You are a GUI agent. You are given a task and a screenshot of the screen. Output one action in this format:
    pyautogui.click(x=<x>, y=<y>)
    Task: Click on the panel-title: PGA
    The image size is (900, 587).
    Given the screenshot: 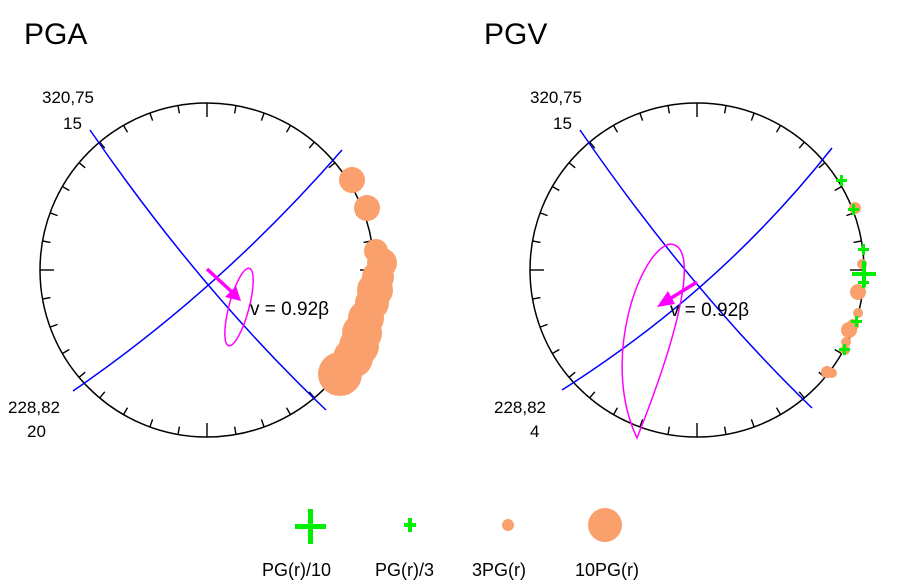 What is the action you would take?
    pyautogui.click(x=55, y=34)
    